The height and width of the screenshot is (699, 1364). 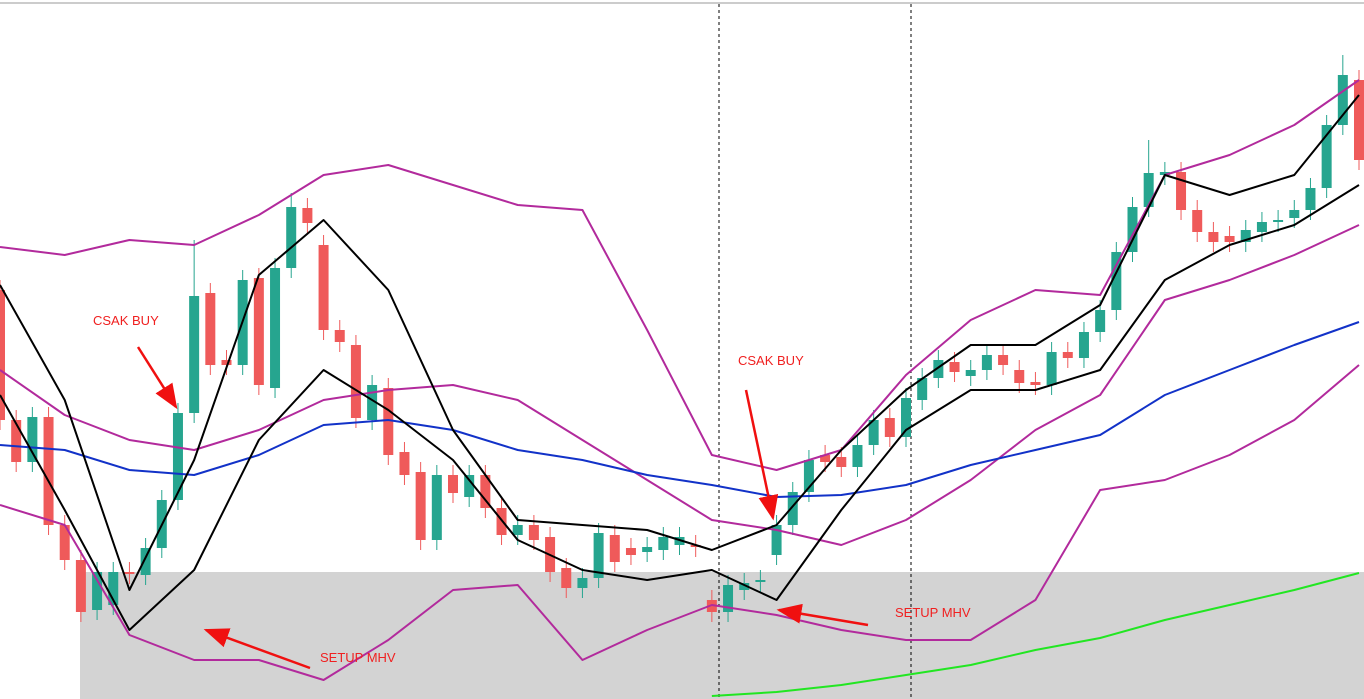 I want to click on overlay-line, so click(x=1035, y=634).